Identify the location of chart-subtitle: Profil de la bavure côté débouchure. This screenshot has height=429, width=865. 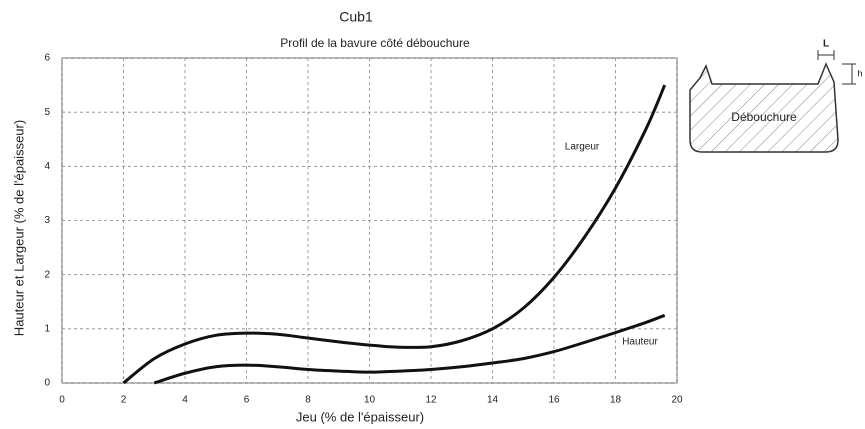
(375, 43).